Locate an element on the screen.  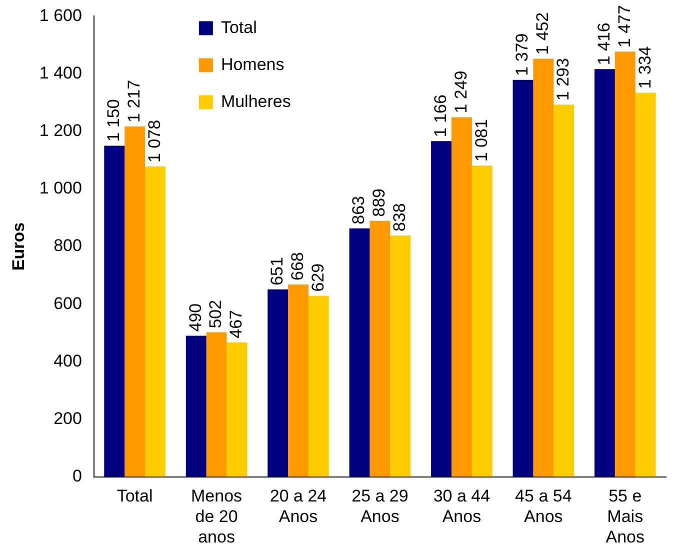
y-tick-label: 0 is located at coordinates (77, 476).